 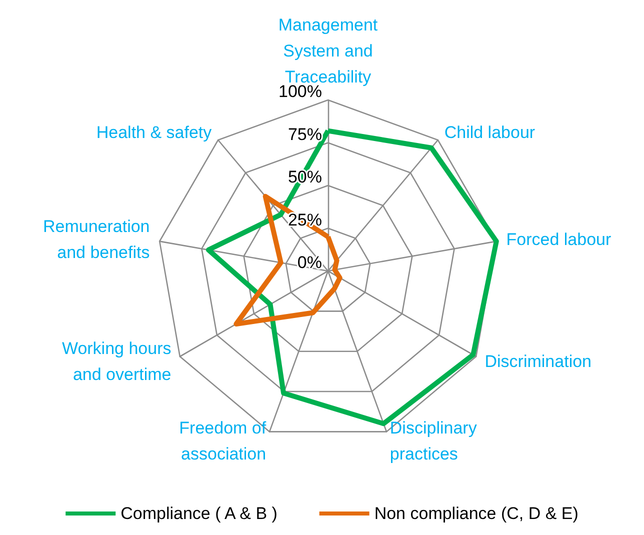 What do you see at coordinates (434, 441) in the screenshot?
I see `spoke-label: Disciplinary practices` at bounding box center [434, 441].